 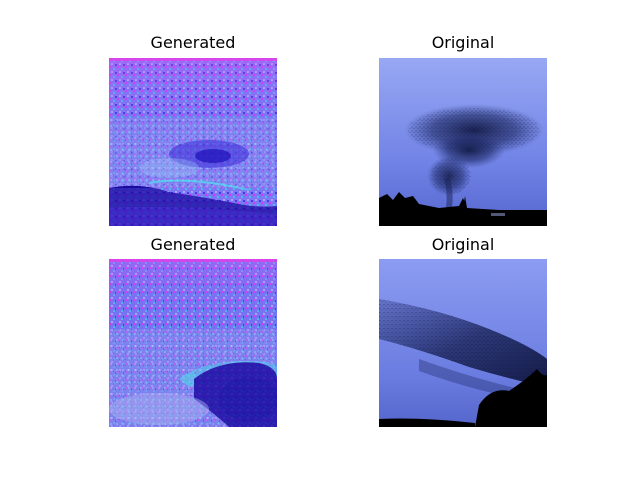 I want to click on panel-title-generated-bottom: Generated, so click(x=193, y=244).